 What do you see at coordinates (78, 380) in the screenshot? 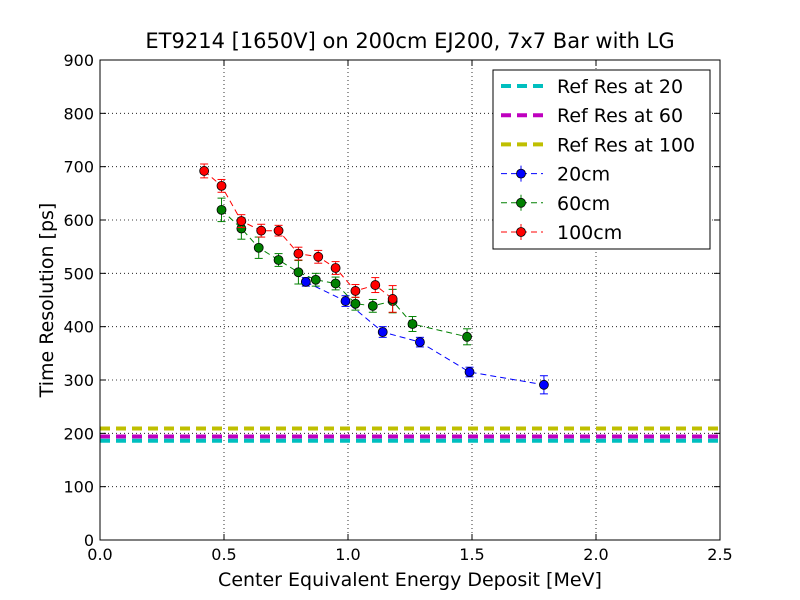
I see `y-tick-label: 300` at bounding box center [78, 380].